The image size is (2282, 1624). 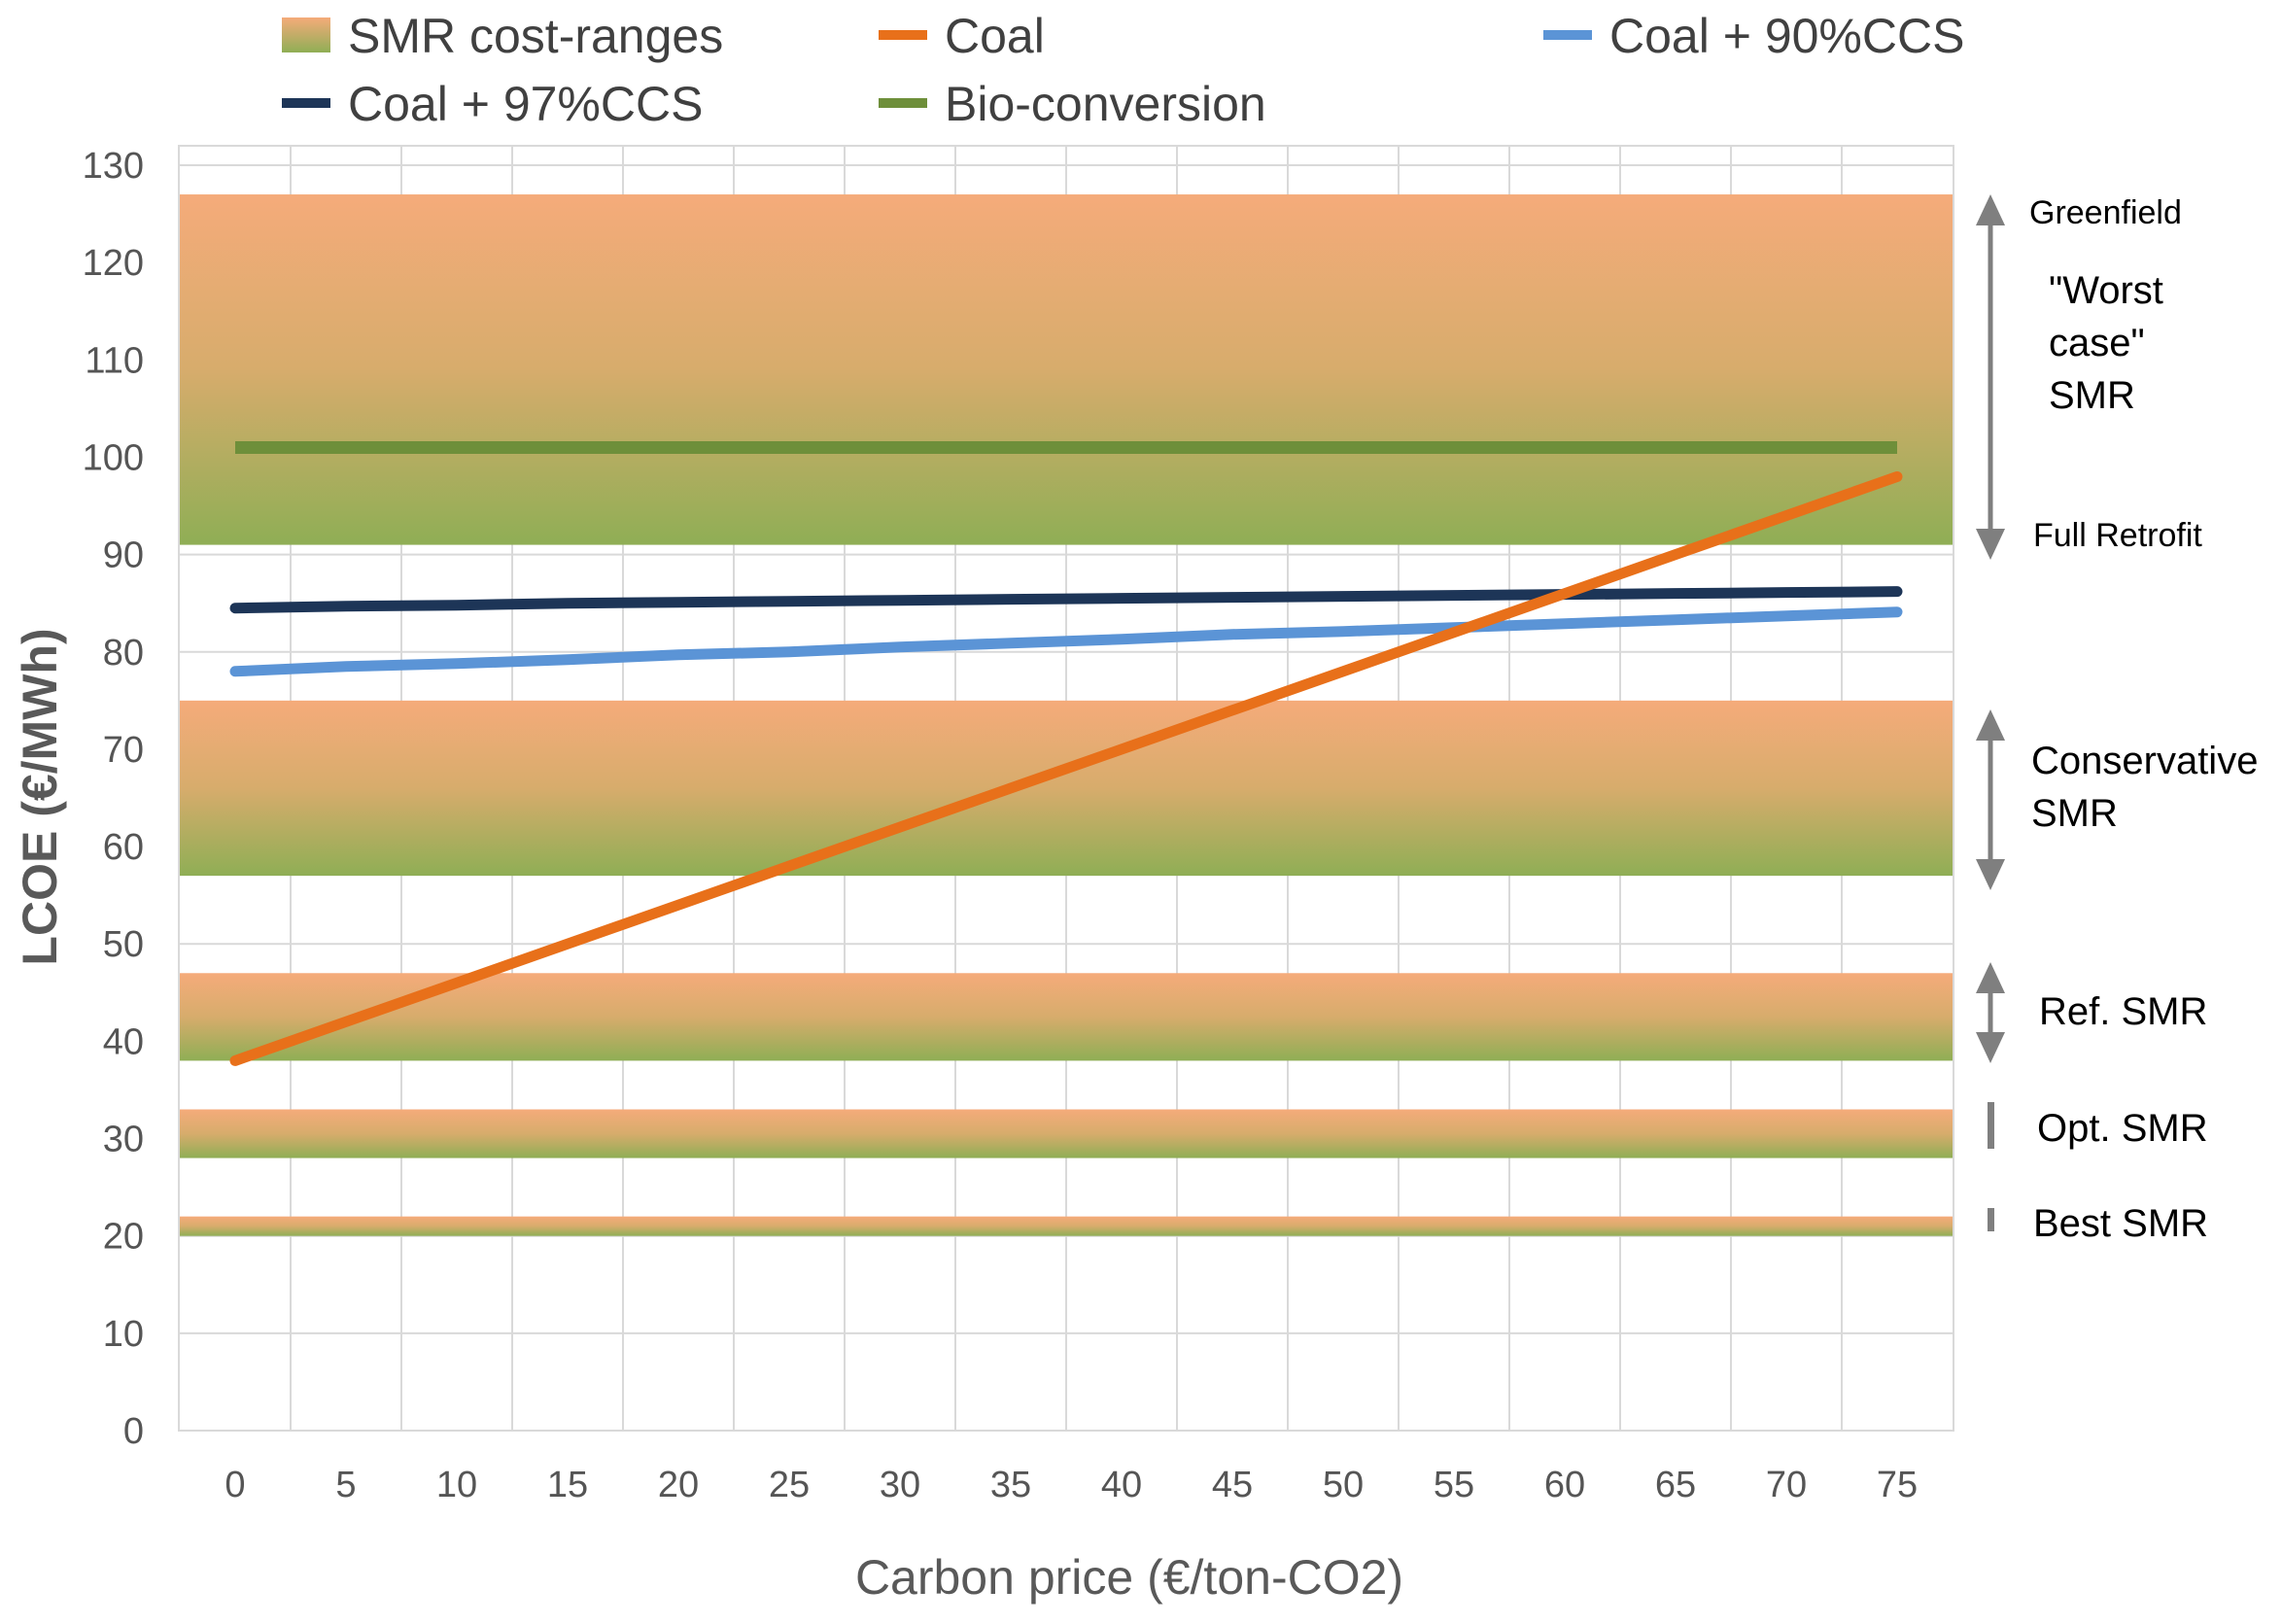 What do you see at coordinates (123, 944) in the screenshot?
I see `y-tick-label: 50` at bounding box center [123, 944].